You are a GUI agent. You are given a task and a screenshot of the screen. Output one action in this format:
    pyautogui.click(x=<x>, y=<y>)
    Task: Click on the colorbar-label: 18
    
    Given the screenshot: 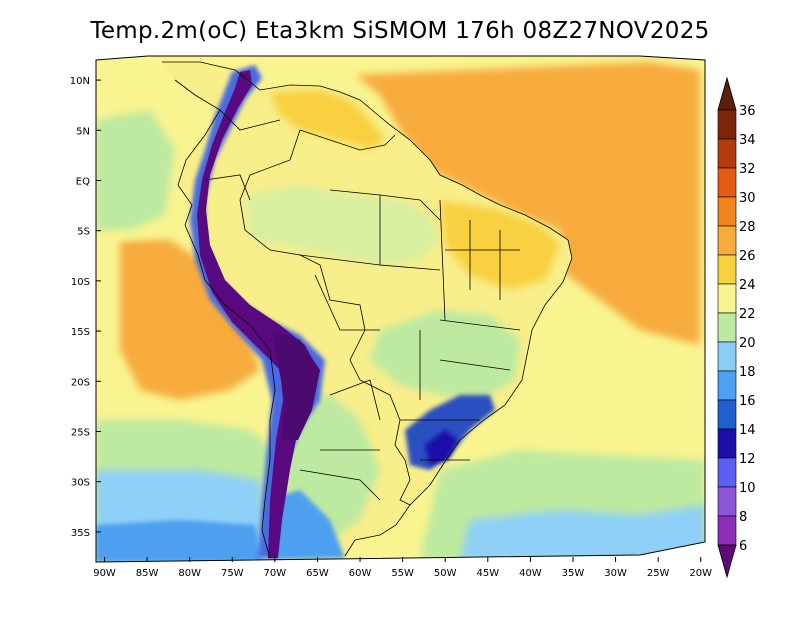 What is the action you would take?
    pyautogui.click(x=747, y=372)
    